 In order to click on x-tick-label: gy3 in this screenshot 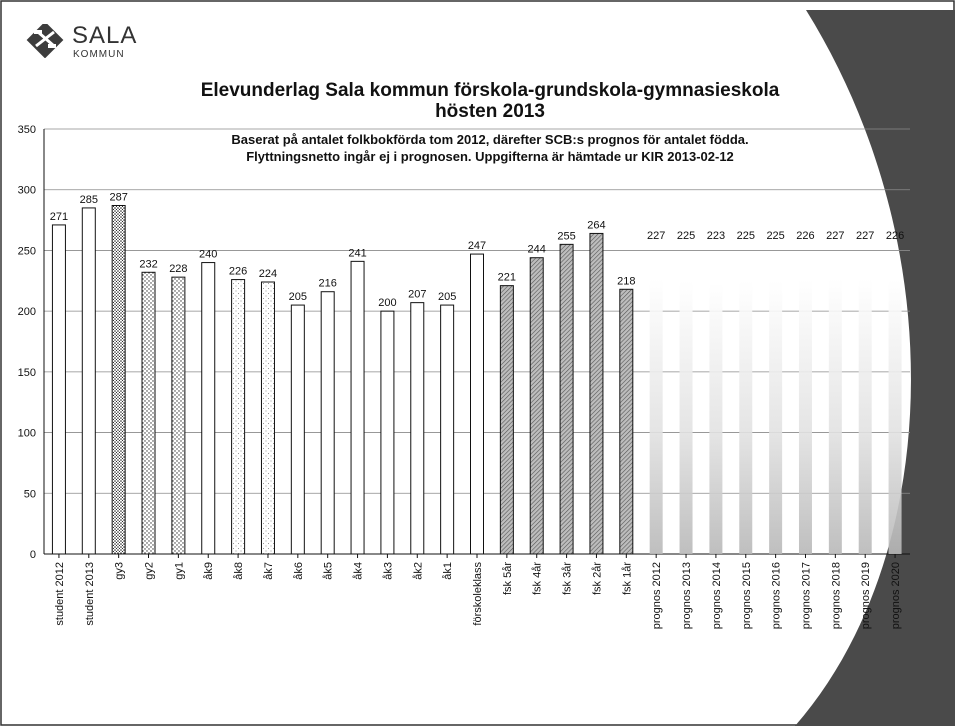, I will do `click(120, 571)`.